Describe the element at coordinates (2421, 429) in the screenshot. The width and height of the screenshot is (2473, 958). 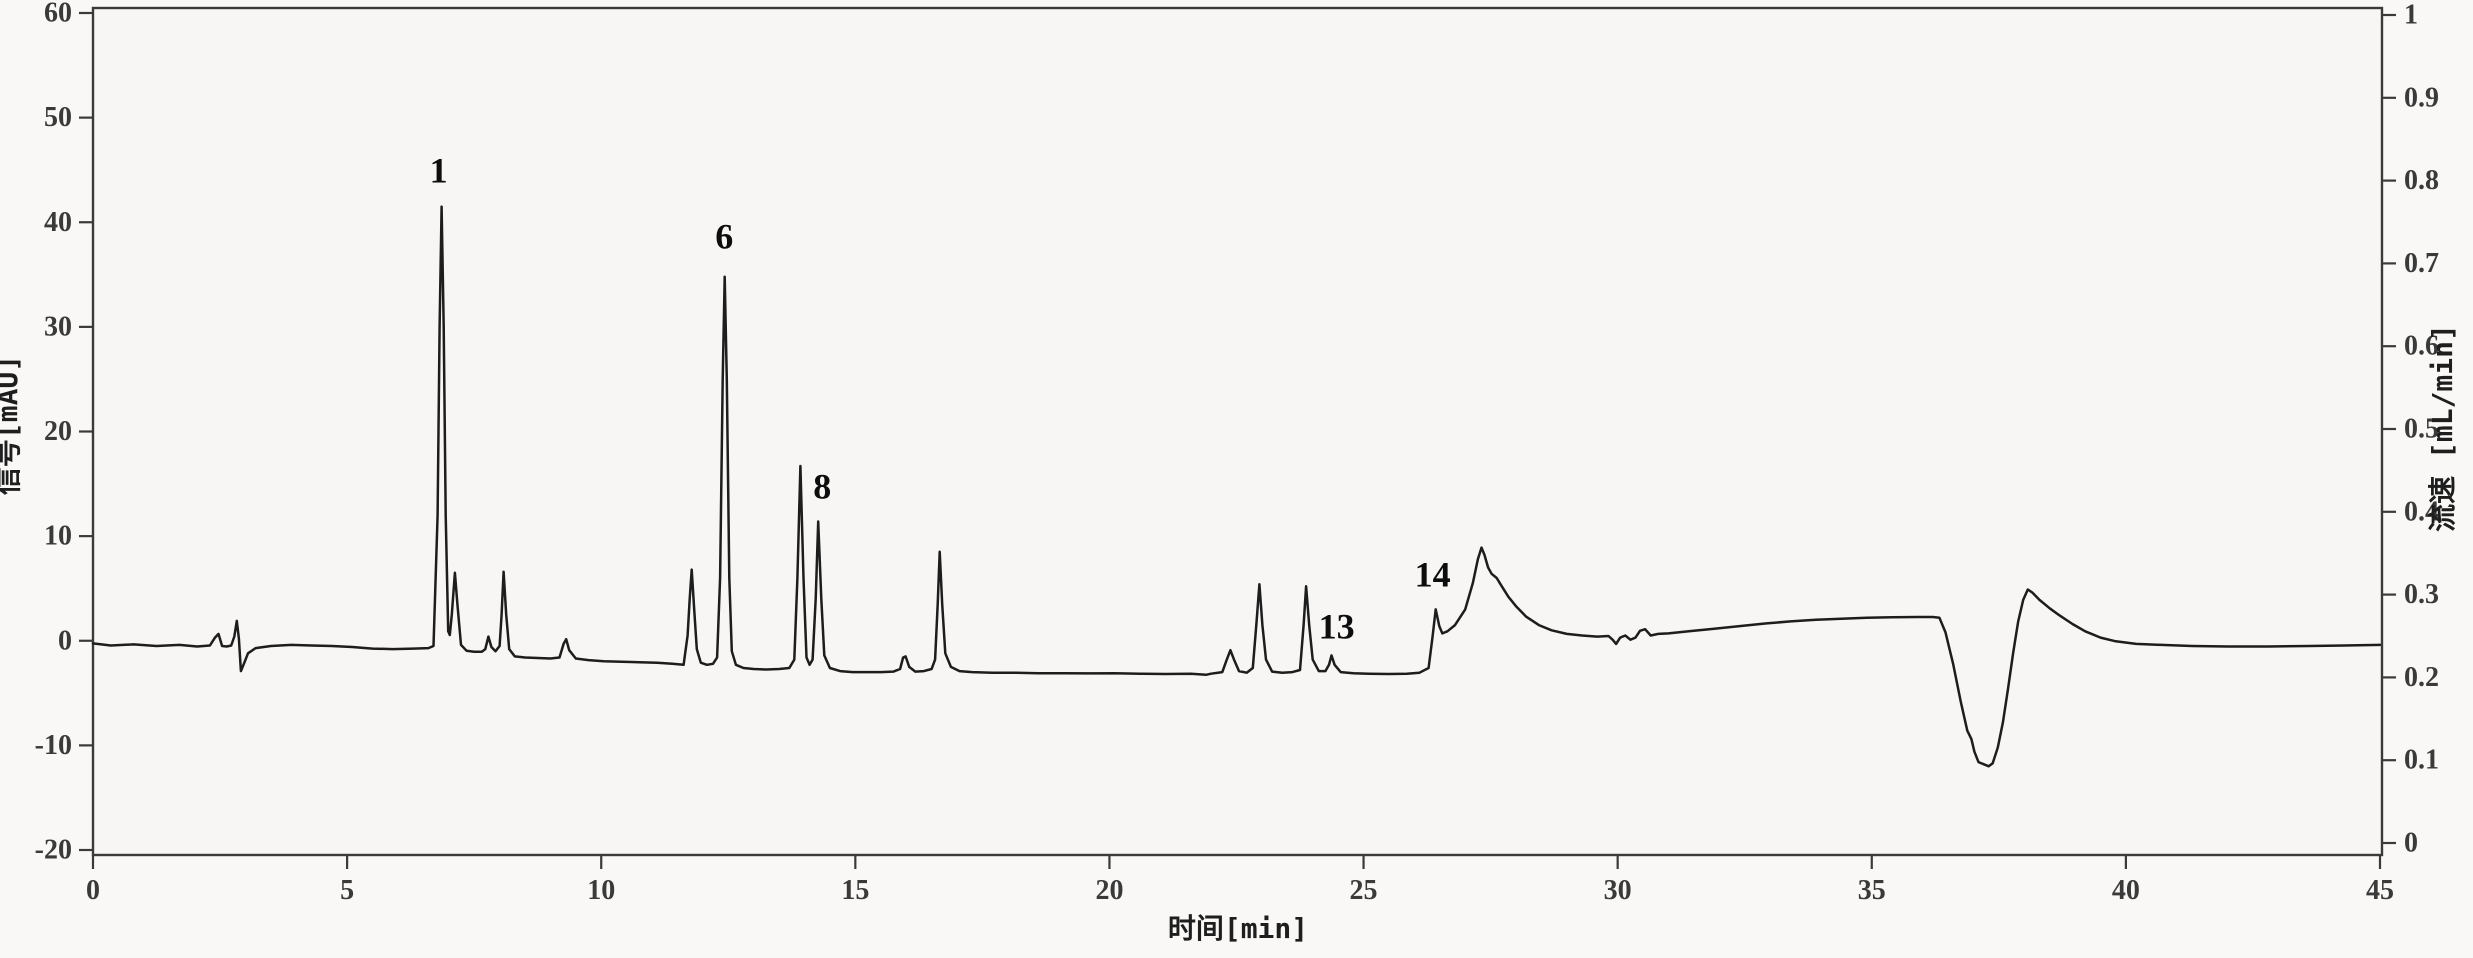
I see `y-right-tick-label: 0.5` at that location.